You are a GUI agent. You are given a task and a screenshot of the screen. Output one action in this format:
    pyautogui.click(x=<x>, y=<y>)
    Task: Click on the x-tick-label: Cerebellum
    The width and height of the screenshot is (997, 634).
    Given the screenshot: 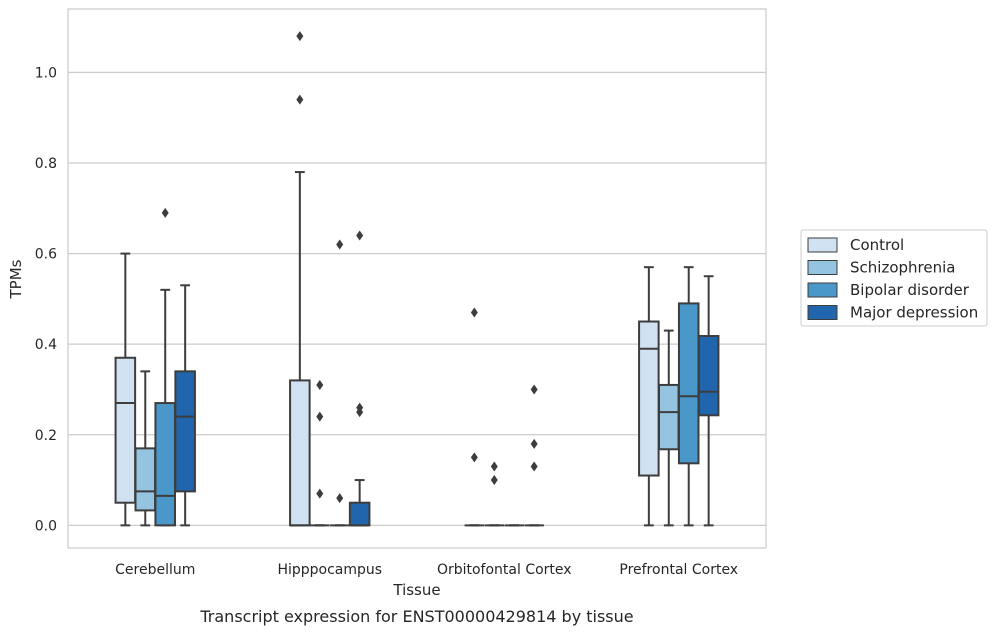 What is the action you would take?
    pyautogui.click(x=155, y=570)
    